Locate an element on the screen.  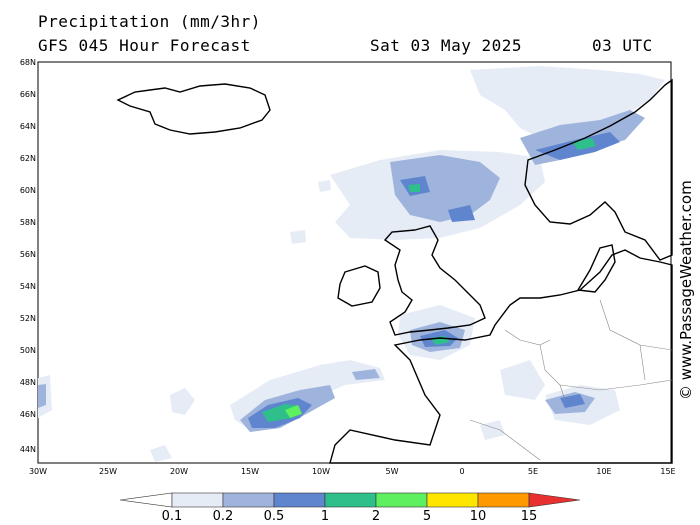
lon-label: 30W is located at coordinates (38, 471).